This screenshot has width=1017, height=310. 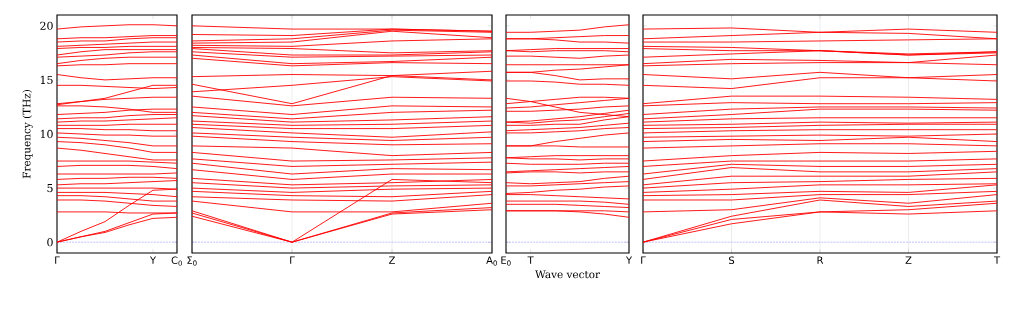 I want to click on y-tick-label: 10, so click(x=46, y=134).